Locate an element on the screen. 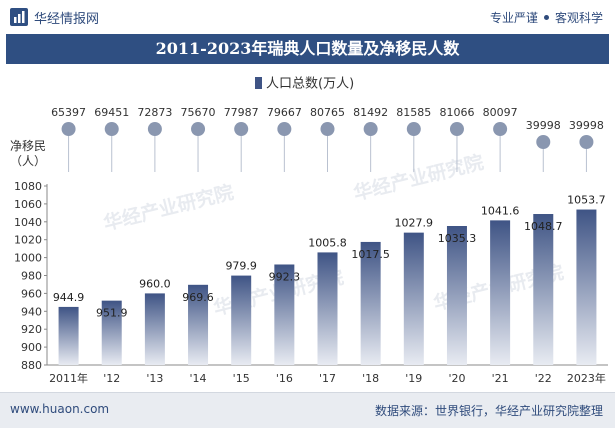 This screenshot has height=428, width=615. y-tick-label: 1060 is located at coordinates (28, 204).